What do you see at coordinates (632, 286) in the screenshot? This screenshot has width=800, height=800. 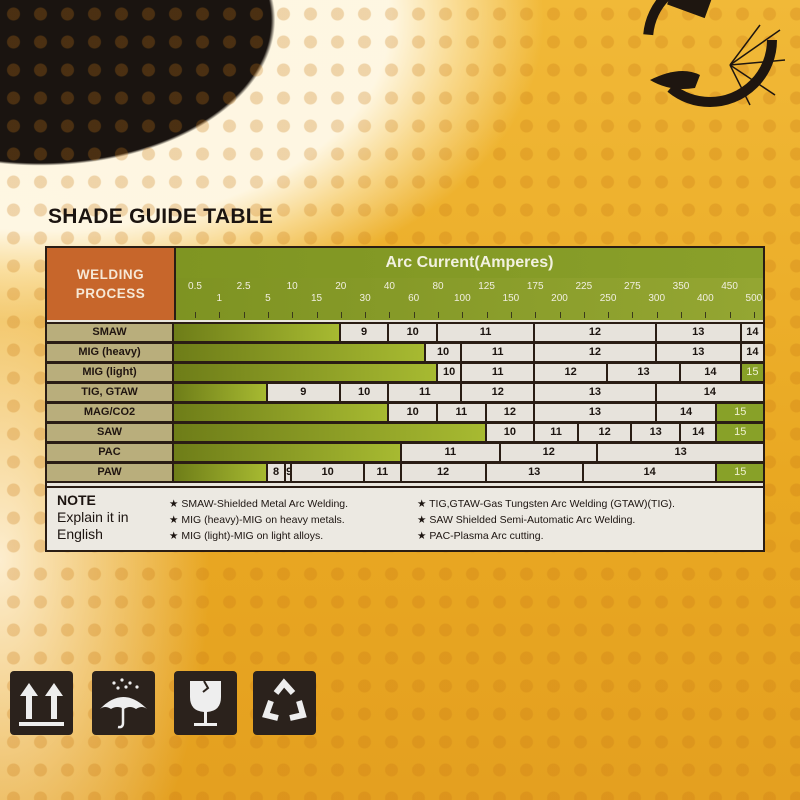 I see `tick-label: 275` at bounding box center [632, 286].